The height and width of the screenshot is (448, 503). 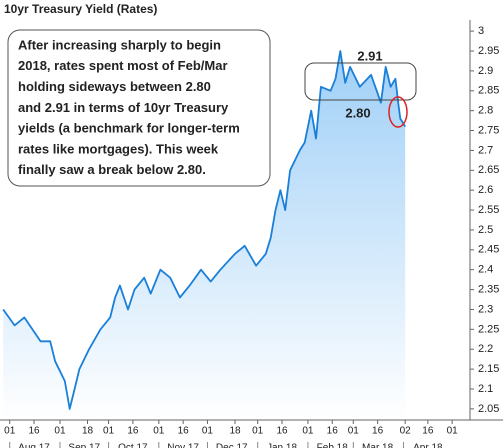 What do you see at coordinates (485, 270) in the screenshot?
I see `y-tick-label: 2.4` at bounding box center [485, 270].